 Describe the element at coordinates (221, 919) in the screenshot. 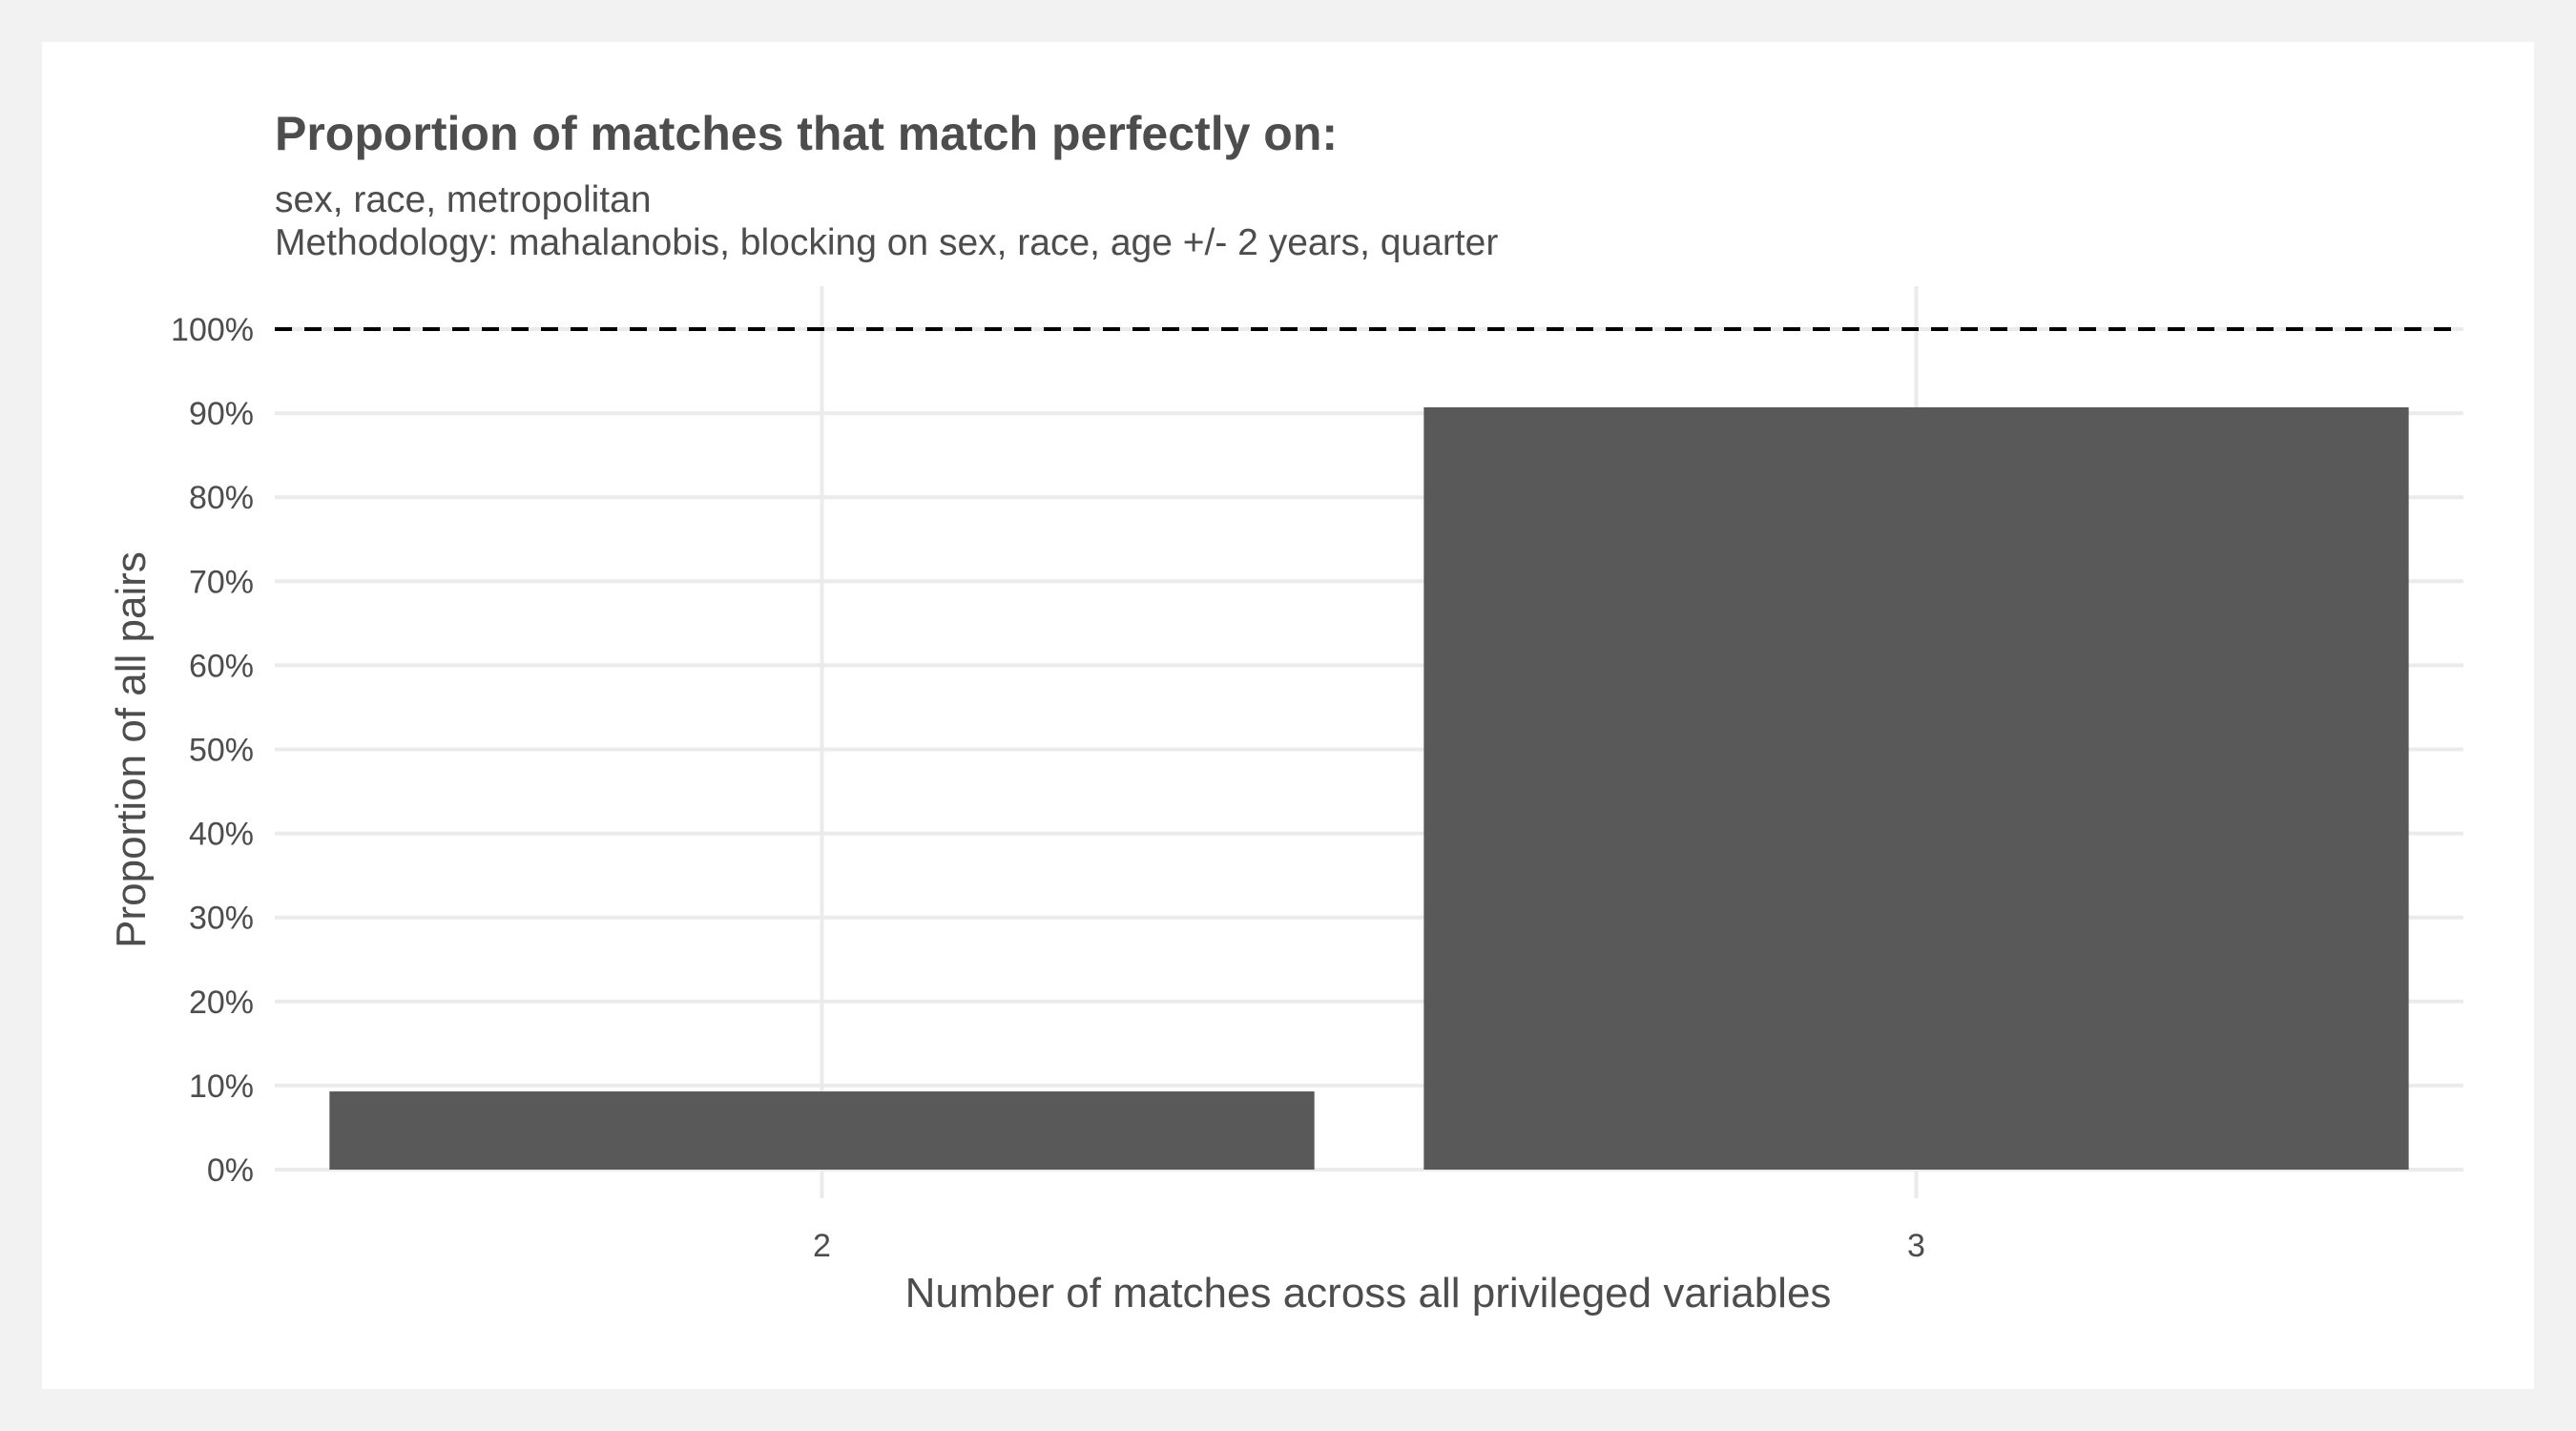

I see `y-tick-label: 30%` at that location.